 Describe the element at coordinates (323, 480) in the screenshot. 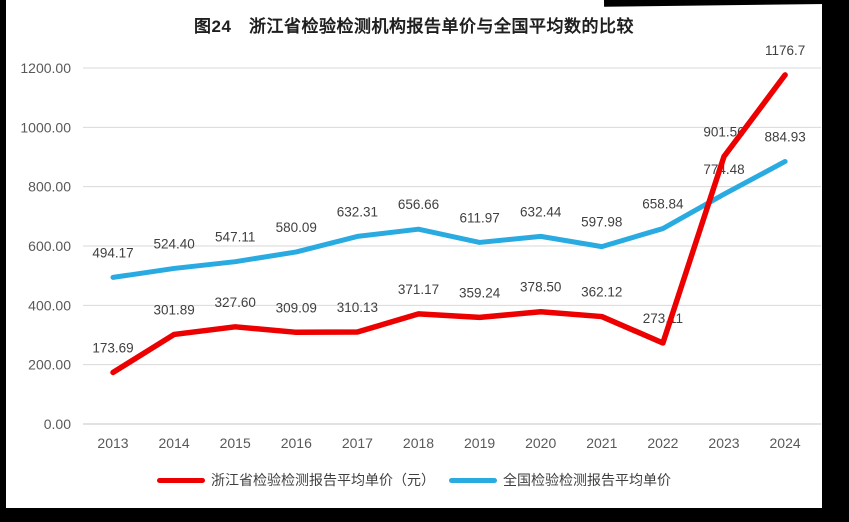

I see `legend-label-zhejiang: 浙江省检验检测报告平均单价（元）` at that location.